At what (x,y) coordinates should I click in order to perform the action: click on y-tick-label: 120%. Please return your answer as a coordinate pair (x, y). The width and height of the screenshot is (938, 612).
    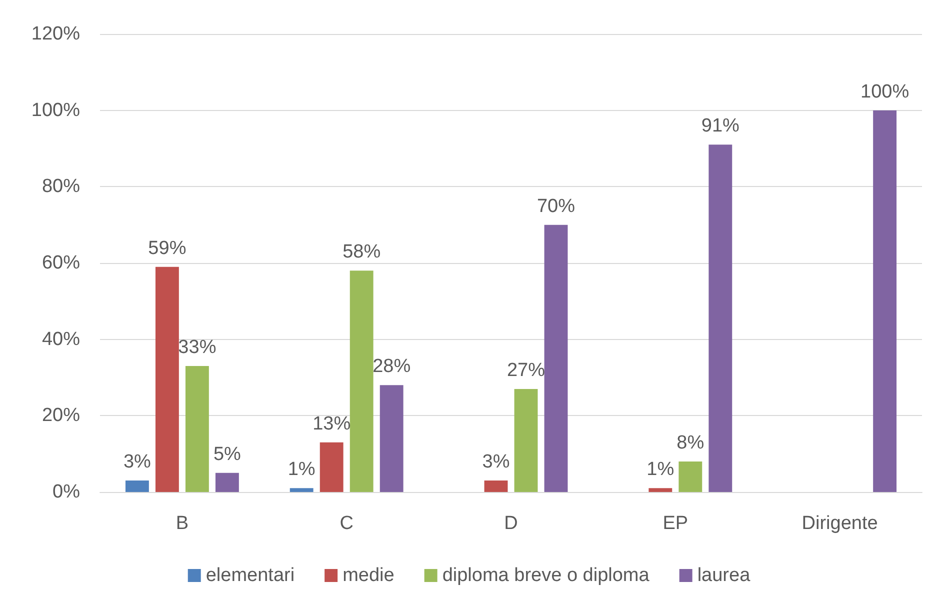
    Looking at the image, I should click on (55, 34).